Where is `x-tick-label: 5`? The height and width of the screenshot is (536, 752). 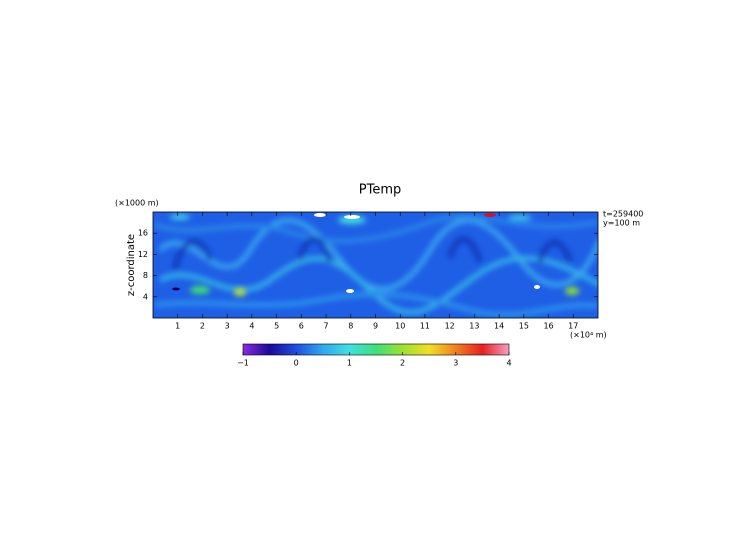 x-tick-label: 5 is located at coordinates (276, 326).